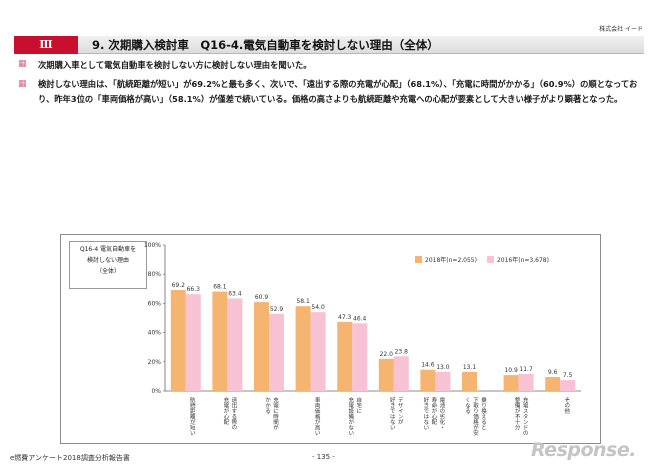 Image resolution: width=661 pixels, height=473 pixels. I want to click on page-number: - 135 -, so click(323, 457).